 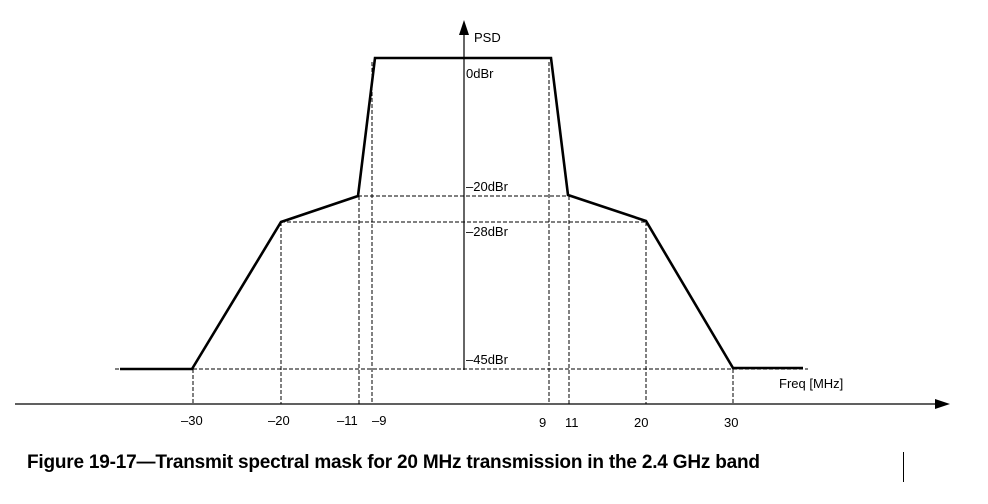 What do you see at coordinates (347, 420) in the screenshot?
I see `tick-m11: –11` at bounding box center [347, 420].